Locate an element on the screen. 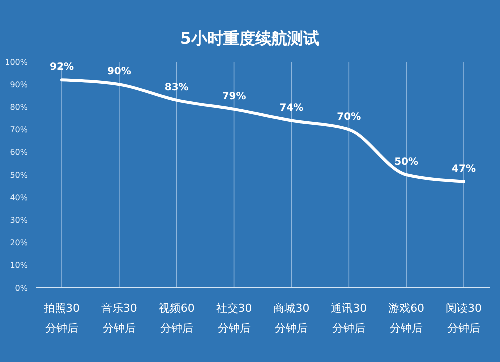 This screenshot has width=500, height=362. y-tick-label: 20% is located at coordinates (19, 243).